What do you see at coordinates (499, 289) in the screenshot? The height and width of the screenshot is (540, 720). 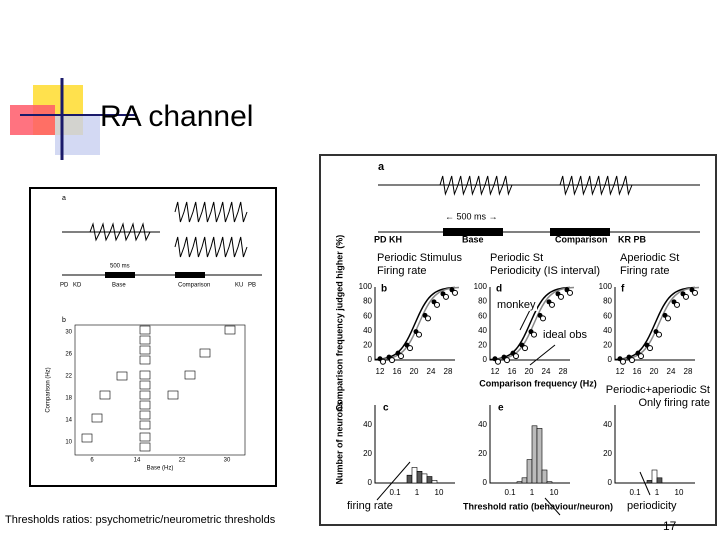 I see `panel-label: d` at bounding box center [499, 289].